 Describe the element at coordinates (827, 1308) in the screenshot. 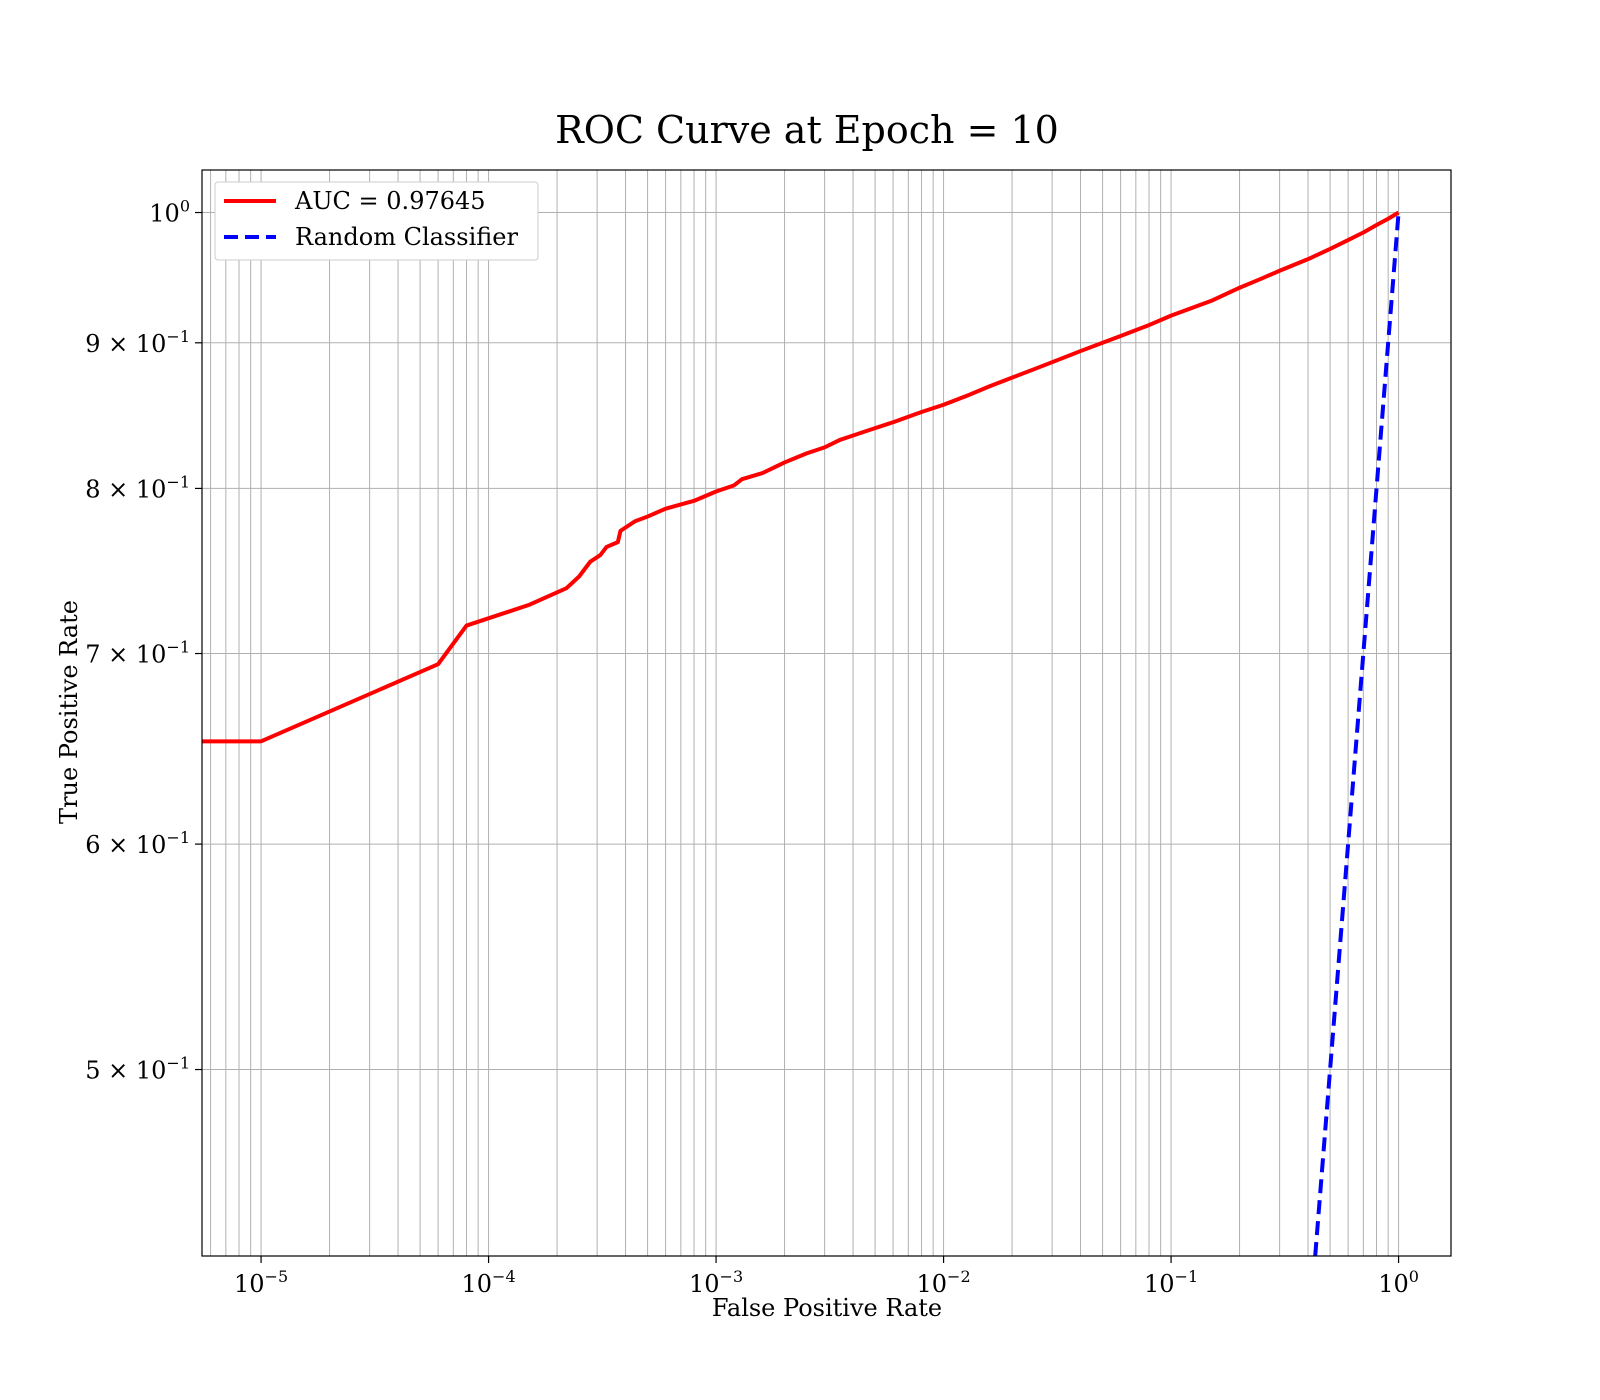

I see `x-axis-label: False Positive Rate` at that location.